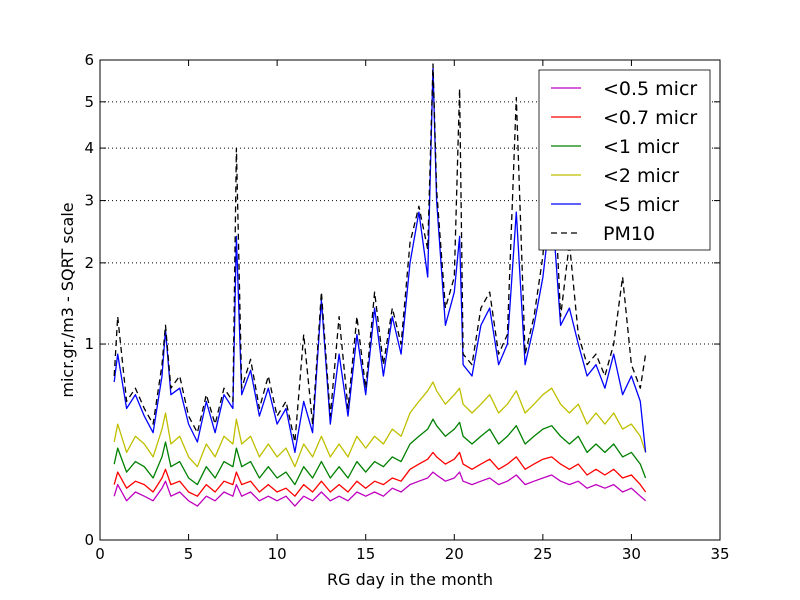 The height and width of the screenshot is (600, 800). What do you see at coordinates (89, 201) in the screenshot?
I see `y-tick-label: 3` at bounding box center [89, 201].